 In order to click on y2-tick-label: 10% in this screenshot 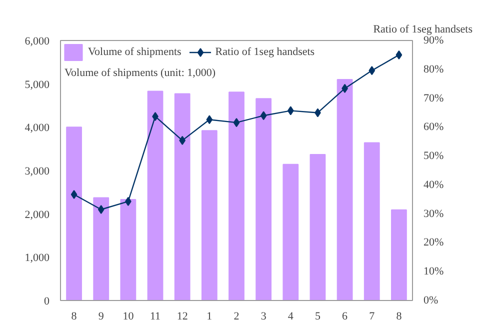, I will do `click(434, 272)`.